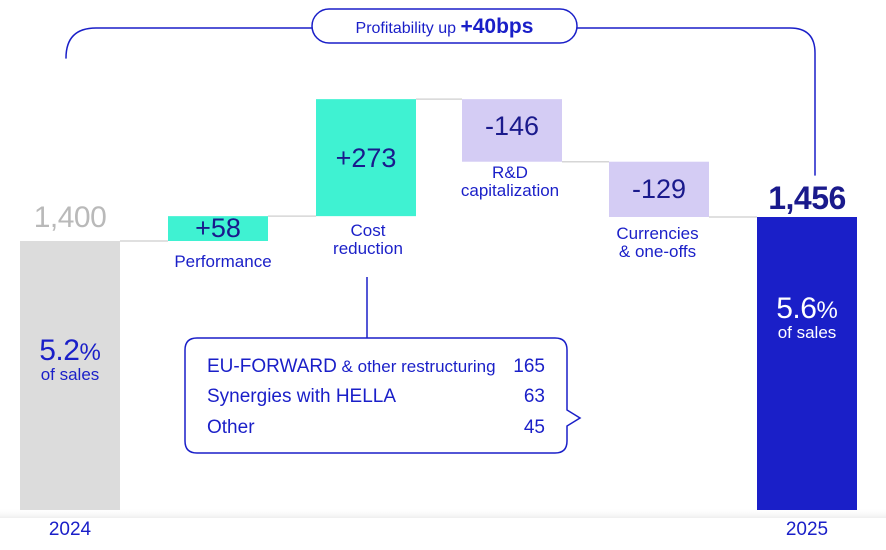  I want to click on start-value-label: 1,400, so click(70, 217).